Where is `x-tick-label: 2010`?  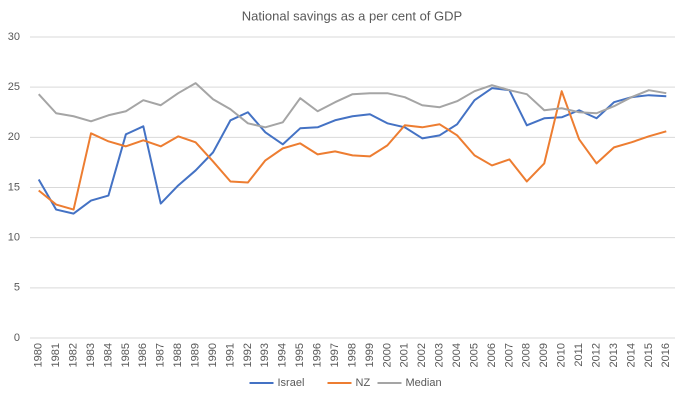 x-tick-label: 2010 is located at coordinates (562, 355).